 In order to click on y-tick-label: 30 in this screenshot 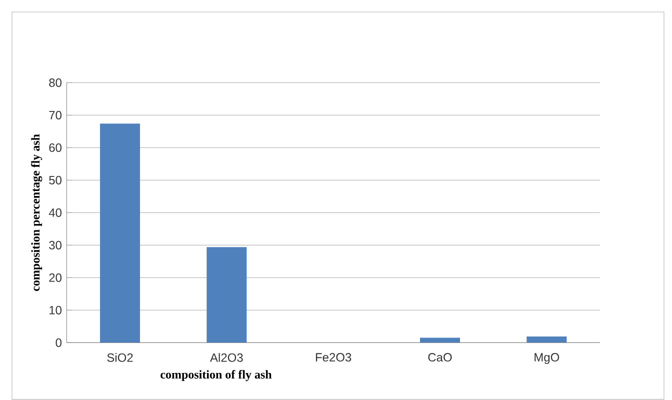, I will do `click(55, 245)`.